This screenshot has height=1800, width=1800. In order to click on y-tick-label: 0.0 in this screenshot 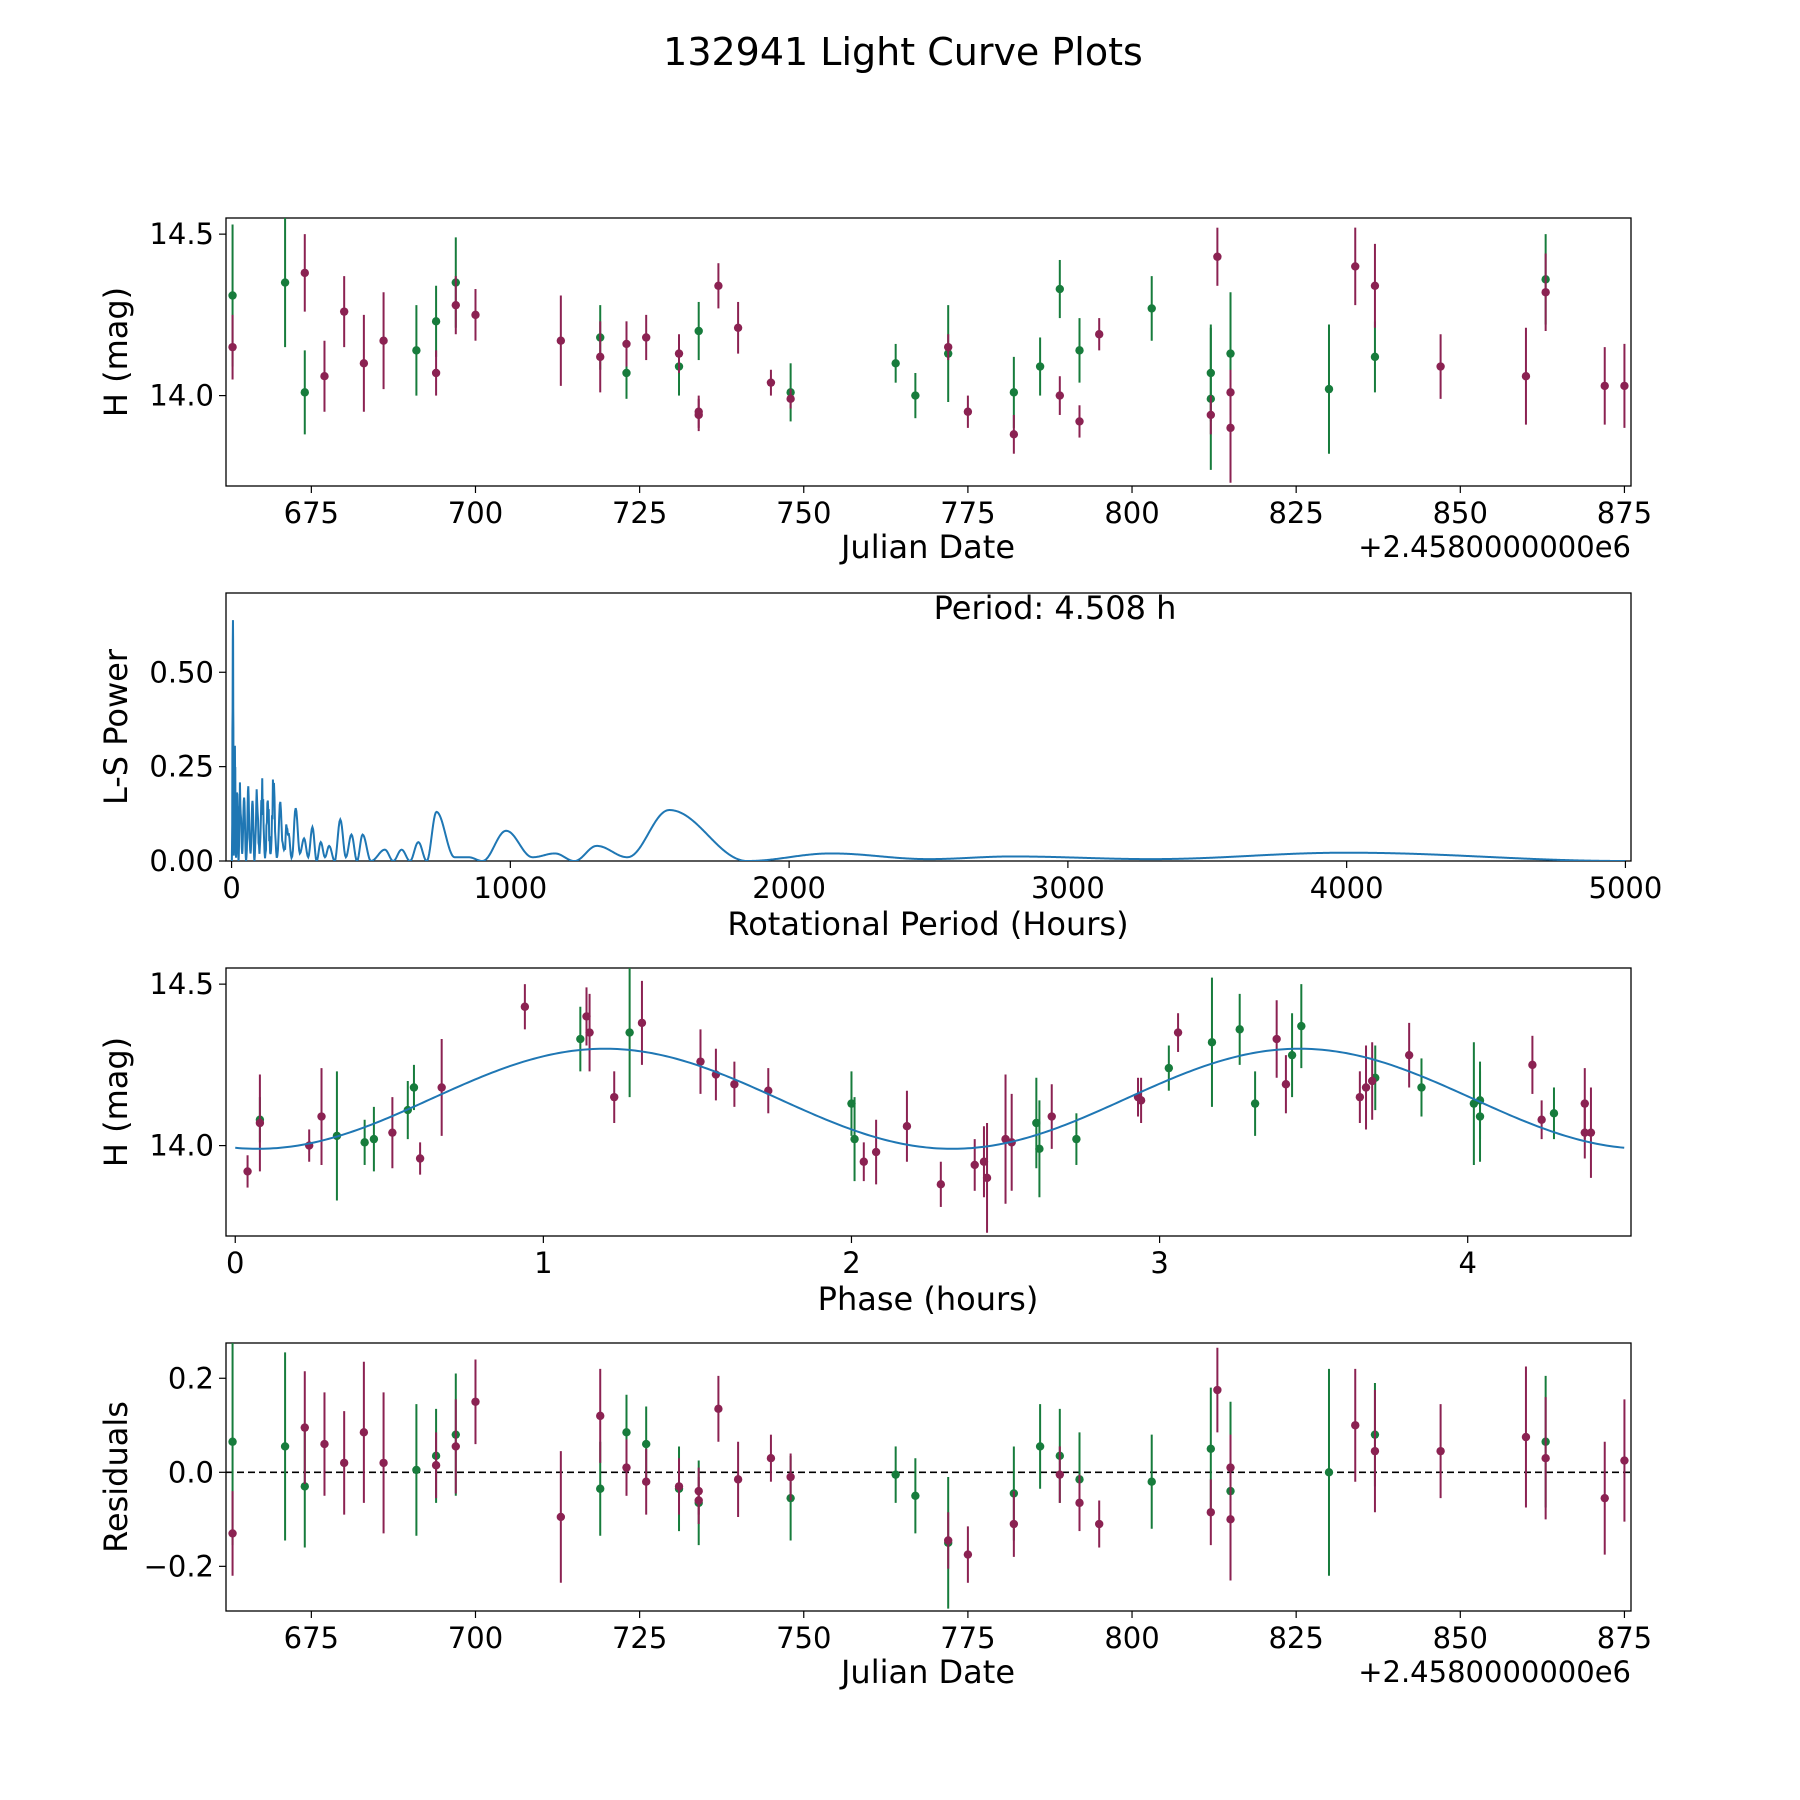, I will do `click(191, 1472)`.